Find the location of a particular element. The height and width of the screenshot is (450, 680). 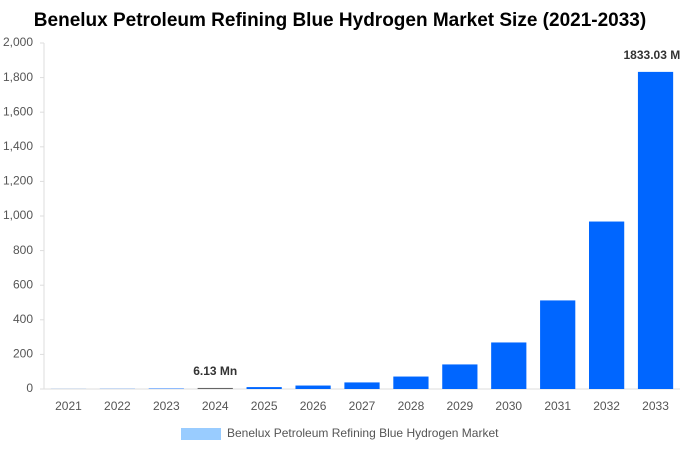

x-tick-label: 2021 is located at coordinates (68, 406).